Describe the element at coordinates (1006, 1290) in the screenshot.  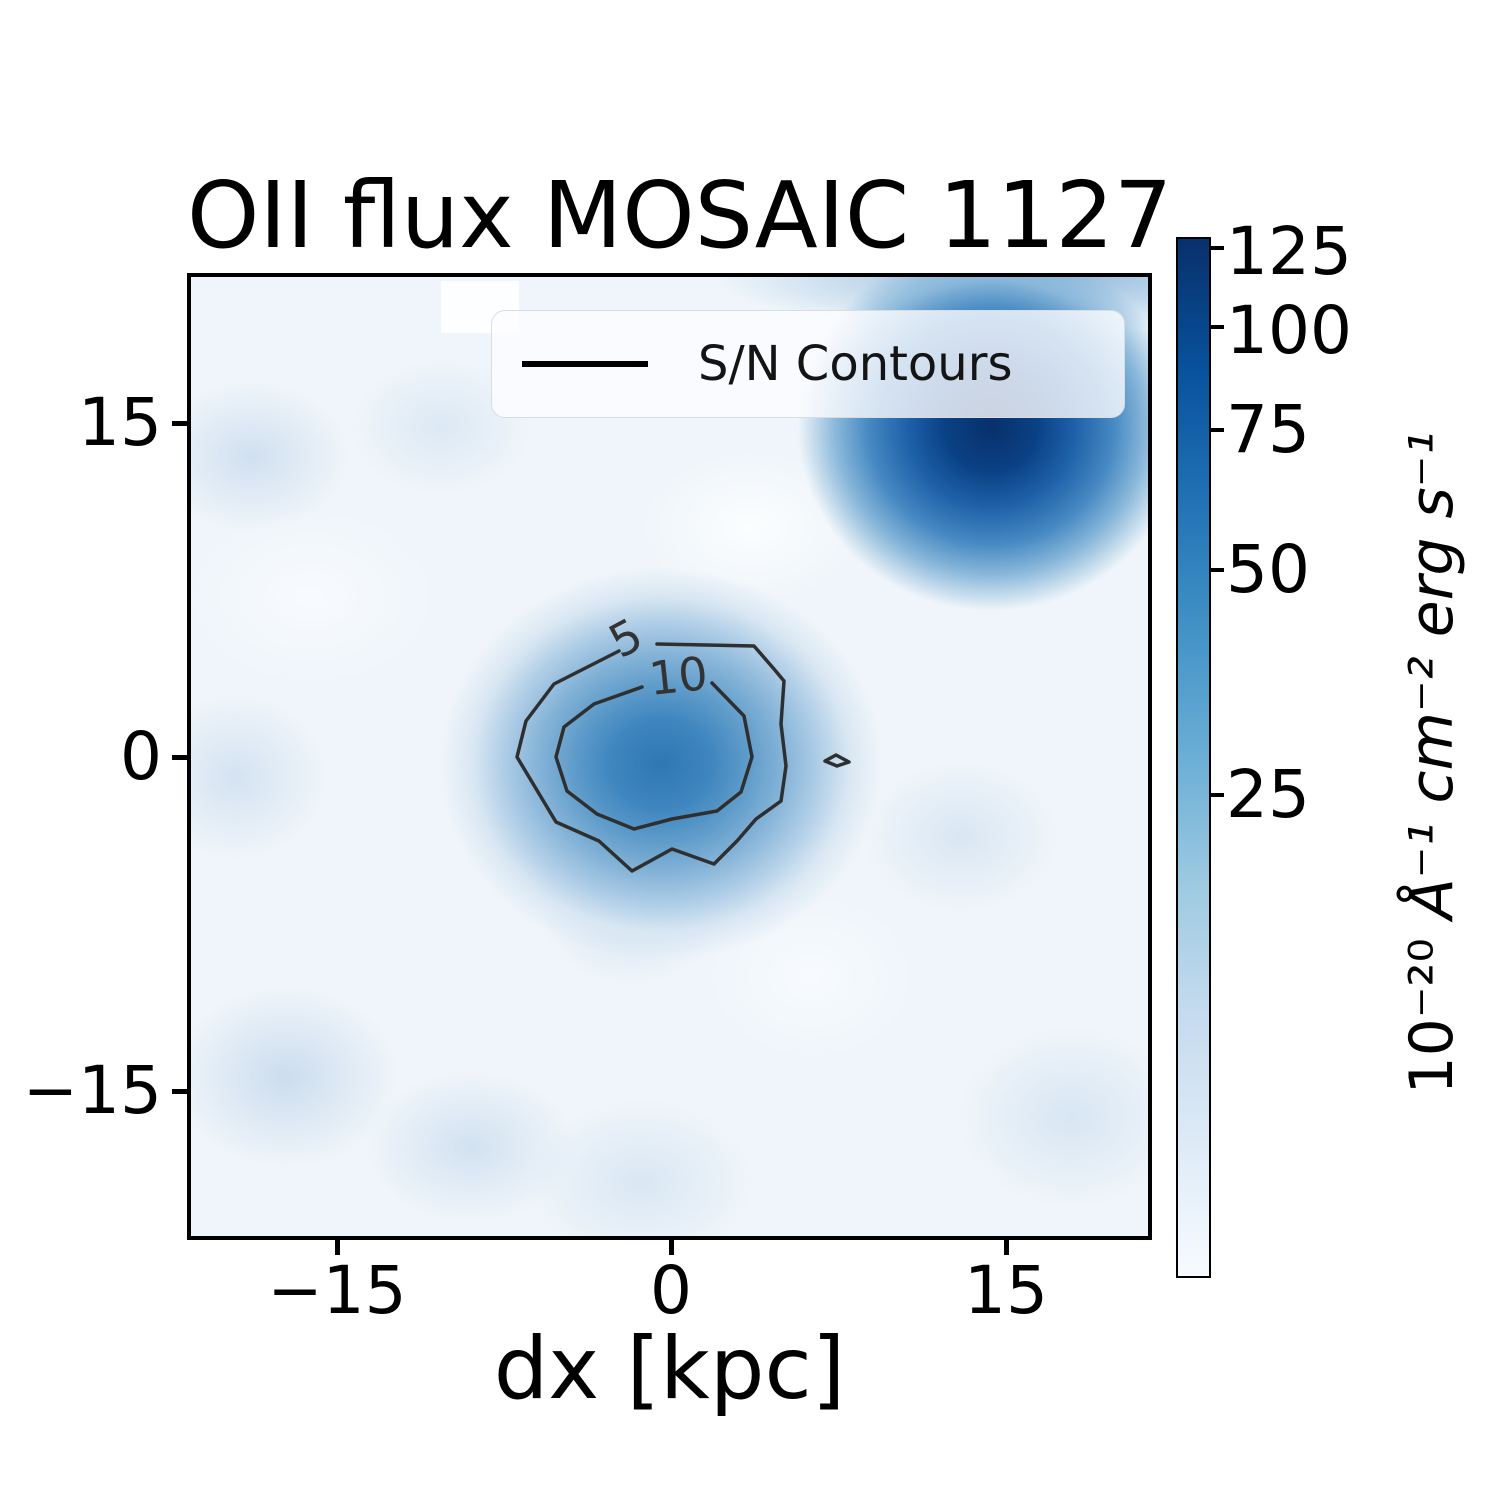
I see `xtick-label-15: 15` at that location.